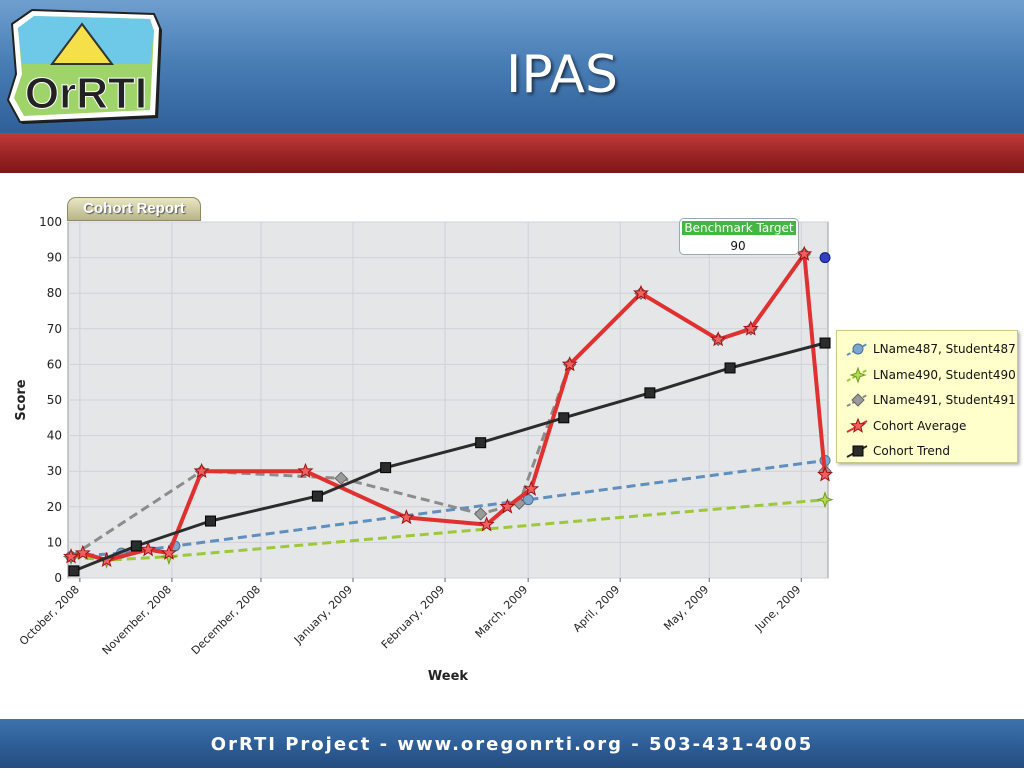 This screenshot has width=1024, height=771. Describe the element at coordinates (50, 222) in the screenshot. I see `y-tick-label: 100` at that location.